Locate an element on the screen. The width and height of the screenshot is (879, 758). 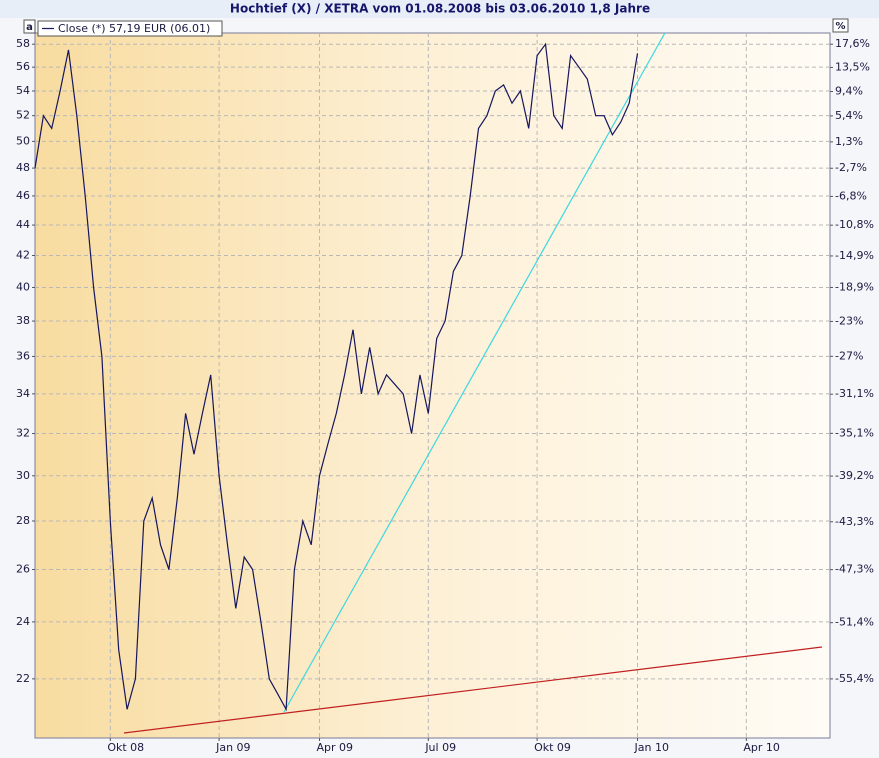
trend-line-base is located at coordinates (473, 690).